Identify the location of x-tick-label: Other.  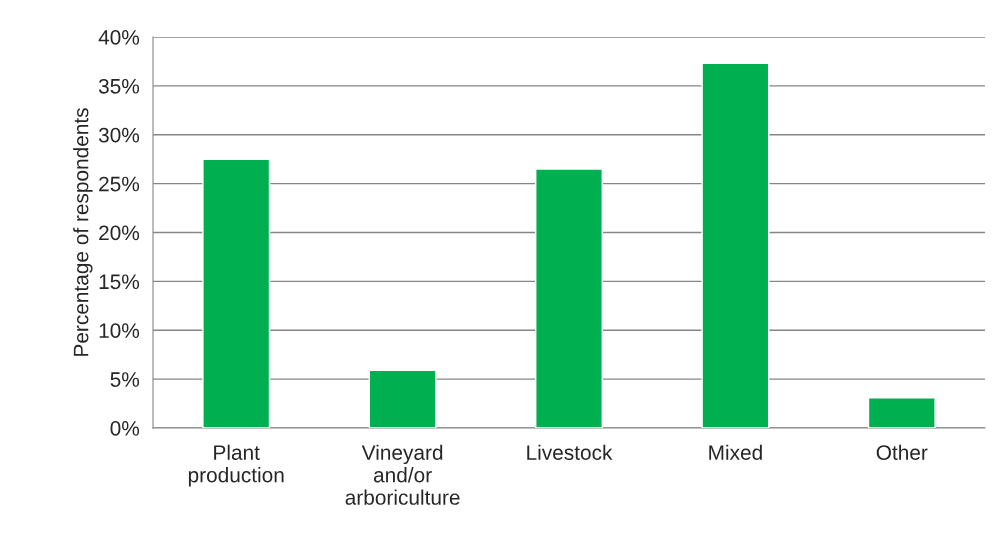
(902, 452).